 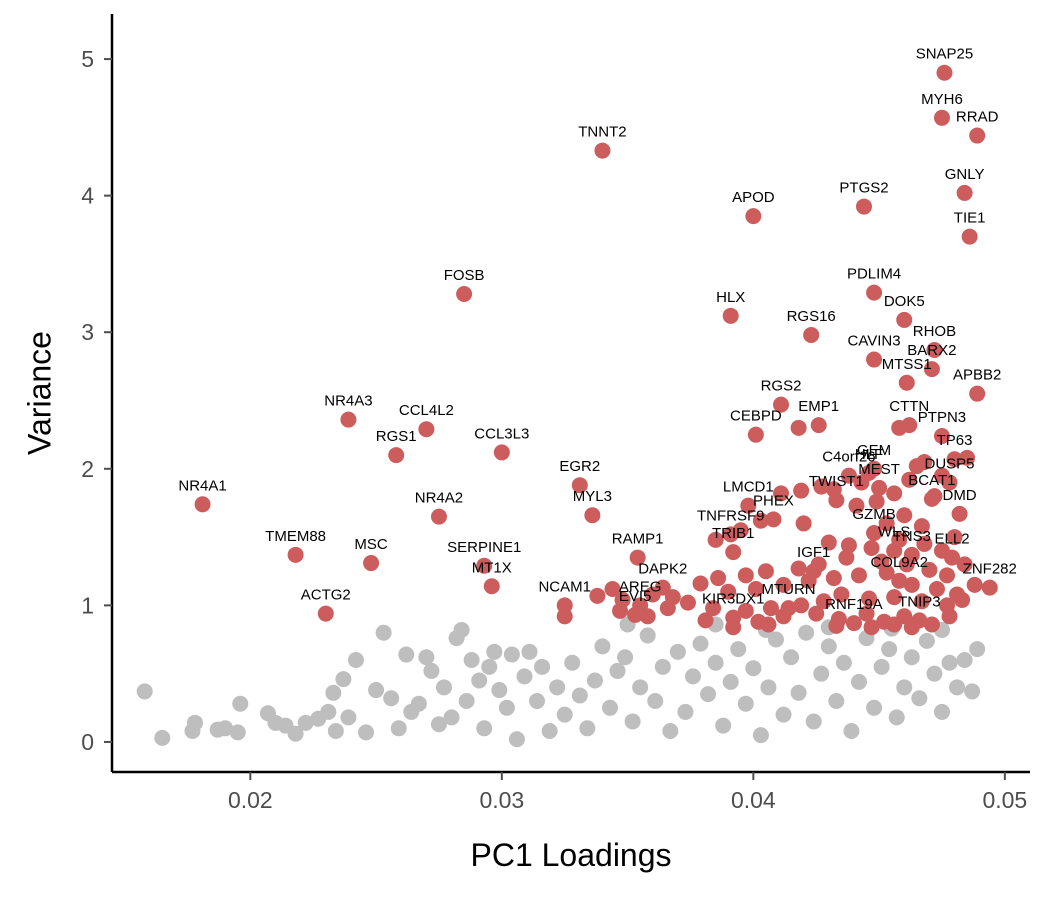 I want to click on gene-label: RGS1, so click(x=396, y=436).